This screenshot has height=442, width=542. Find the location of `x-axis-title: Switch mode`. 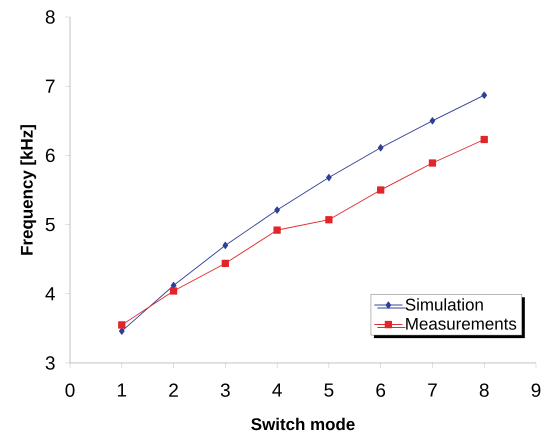

x-axis-title: Switch mode is located at coordinates (303, 424).